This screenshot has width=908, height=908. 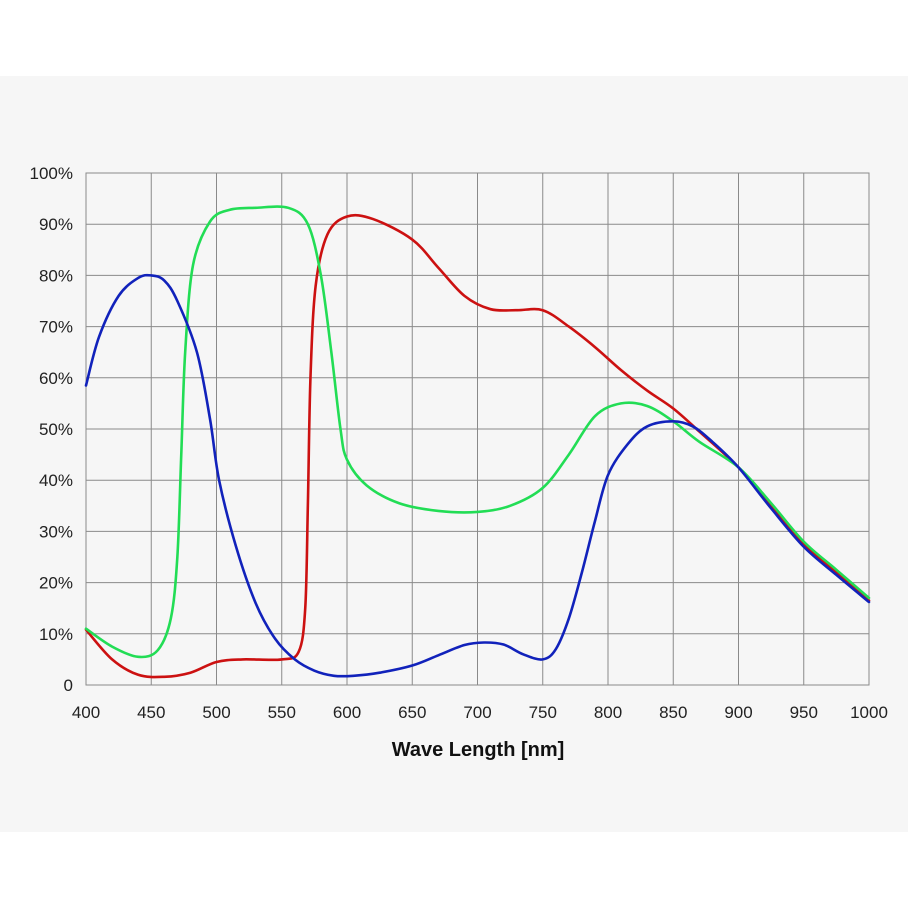 I want to click on x-tick-label: 750, so click(x=543, y=712).